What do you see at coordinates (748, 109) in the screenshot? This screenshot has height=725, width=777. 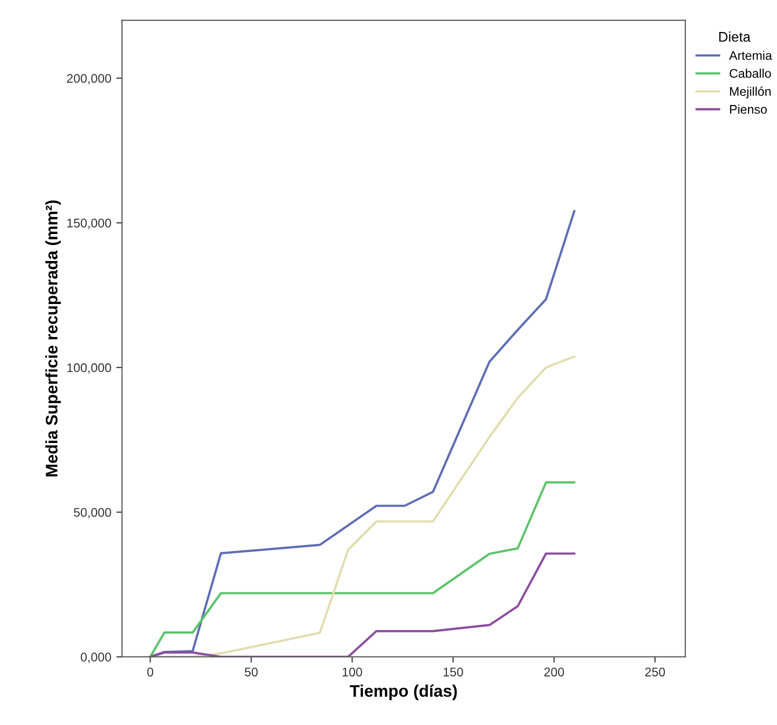 I see `legend-label: Pienso` at bounding box center [748, 109].